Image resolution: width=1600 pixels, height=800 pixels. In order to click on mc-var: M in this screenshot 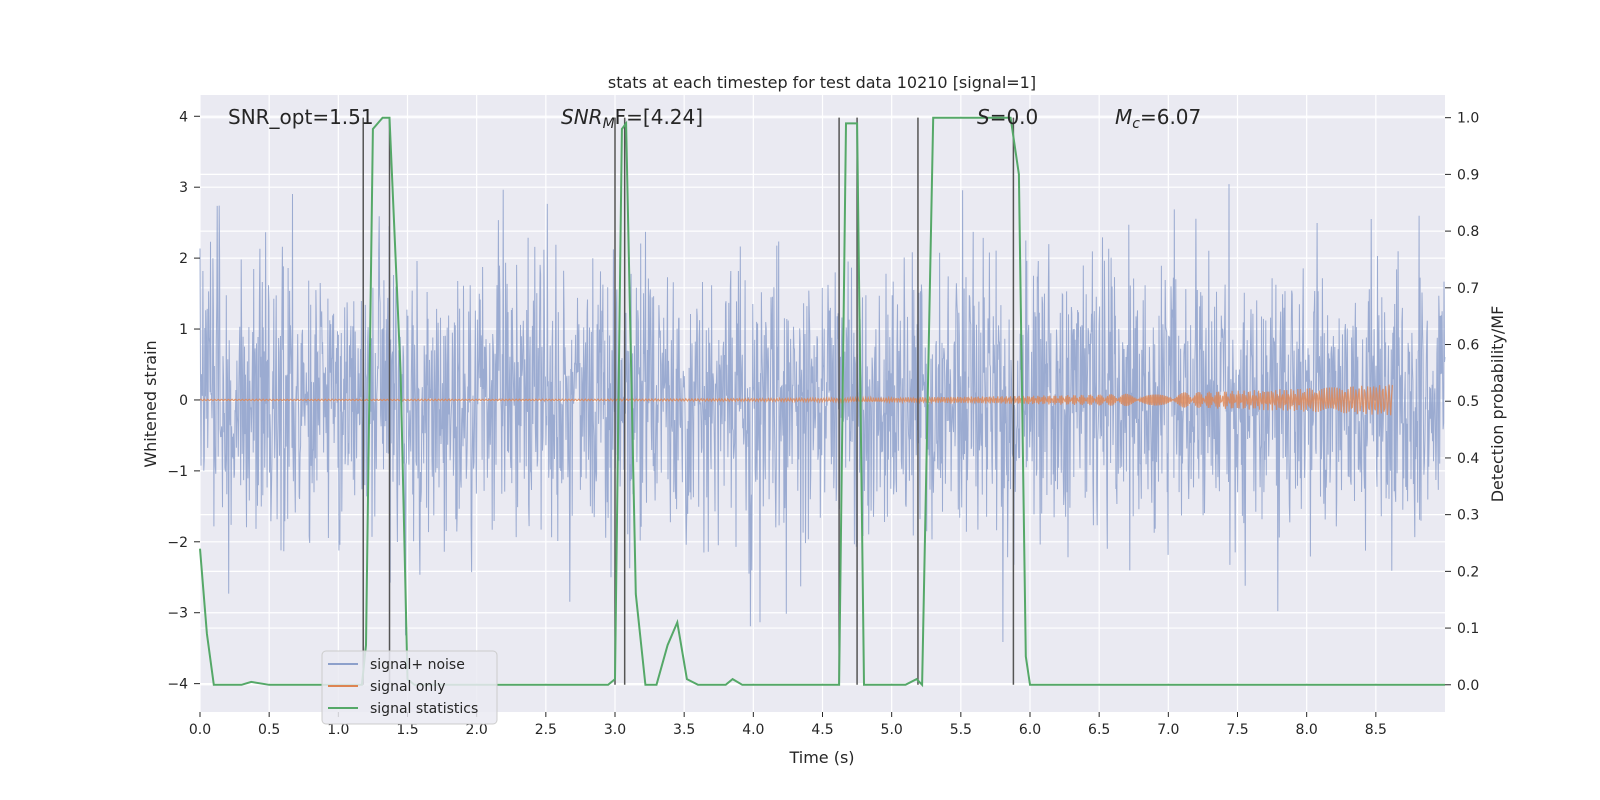, I will do `click(1123, 117)`.